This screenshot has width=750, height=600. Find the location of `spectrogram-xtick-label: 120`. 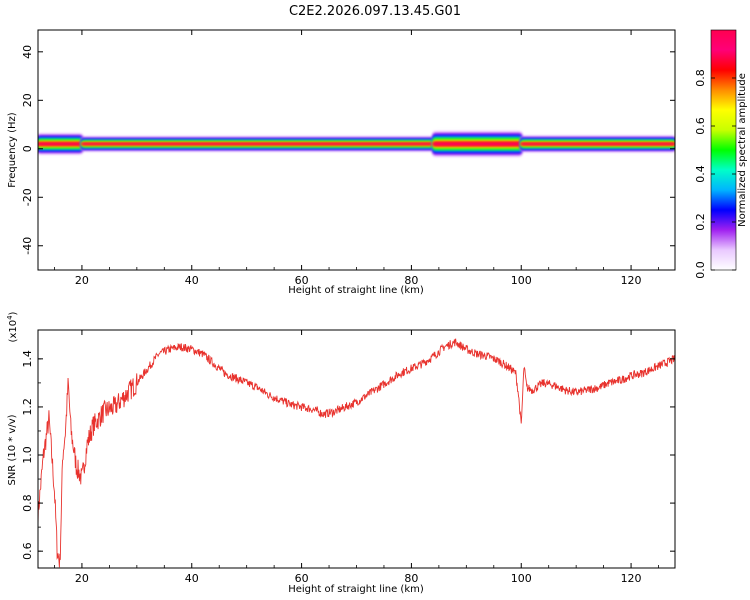

spectrogram-xtick-label: 120 is located at coordinates (631, 280).